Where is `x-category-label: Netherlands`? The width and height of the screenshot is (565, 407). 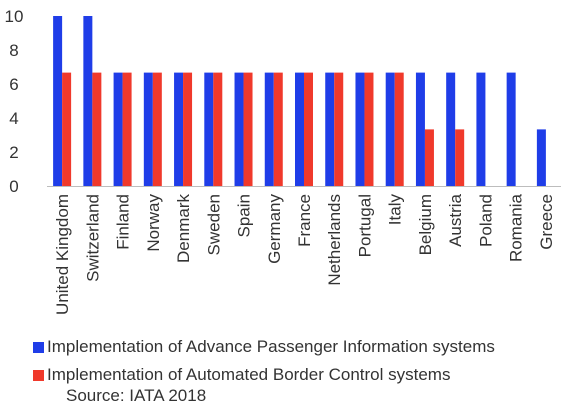 x-category-label: Netherlands is located at coordinates (334, 240).